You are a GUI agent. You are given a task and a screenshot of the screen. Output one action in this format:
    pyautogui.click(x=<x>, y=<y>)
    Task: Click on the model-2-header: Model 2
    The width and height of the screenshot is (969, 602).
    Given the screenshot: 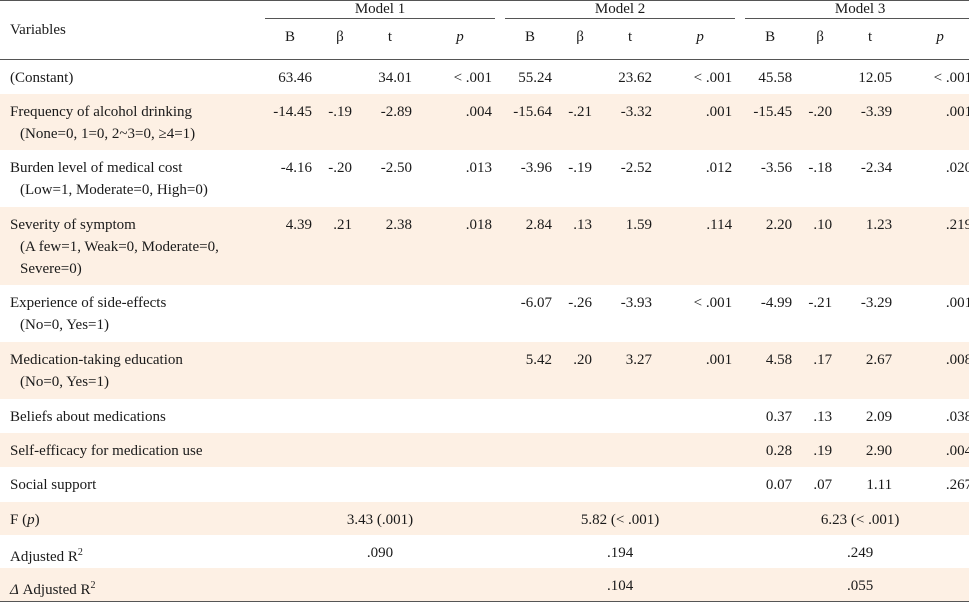 What is the action you would take?
    pyautogui.click(x=620, y=10)
    